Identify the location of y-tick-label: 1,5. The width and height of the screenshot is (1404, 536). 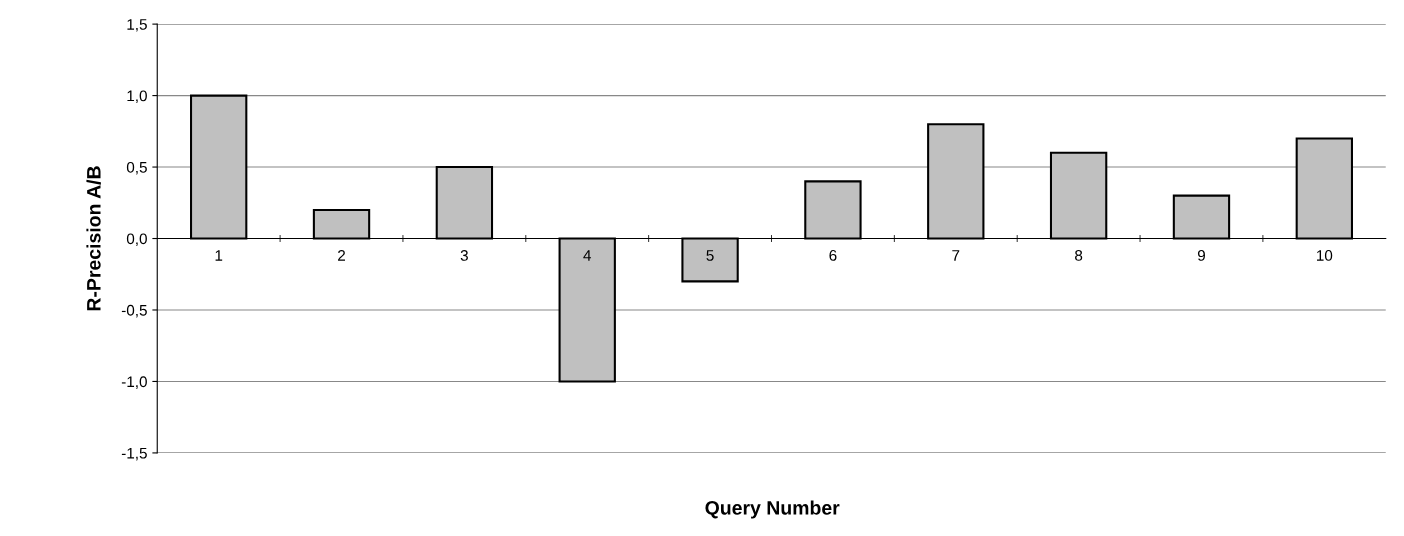
(137, 25).